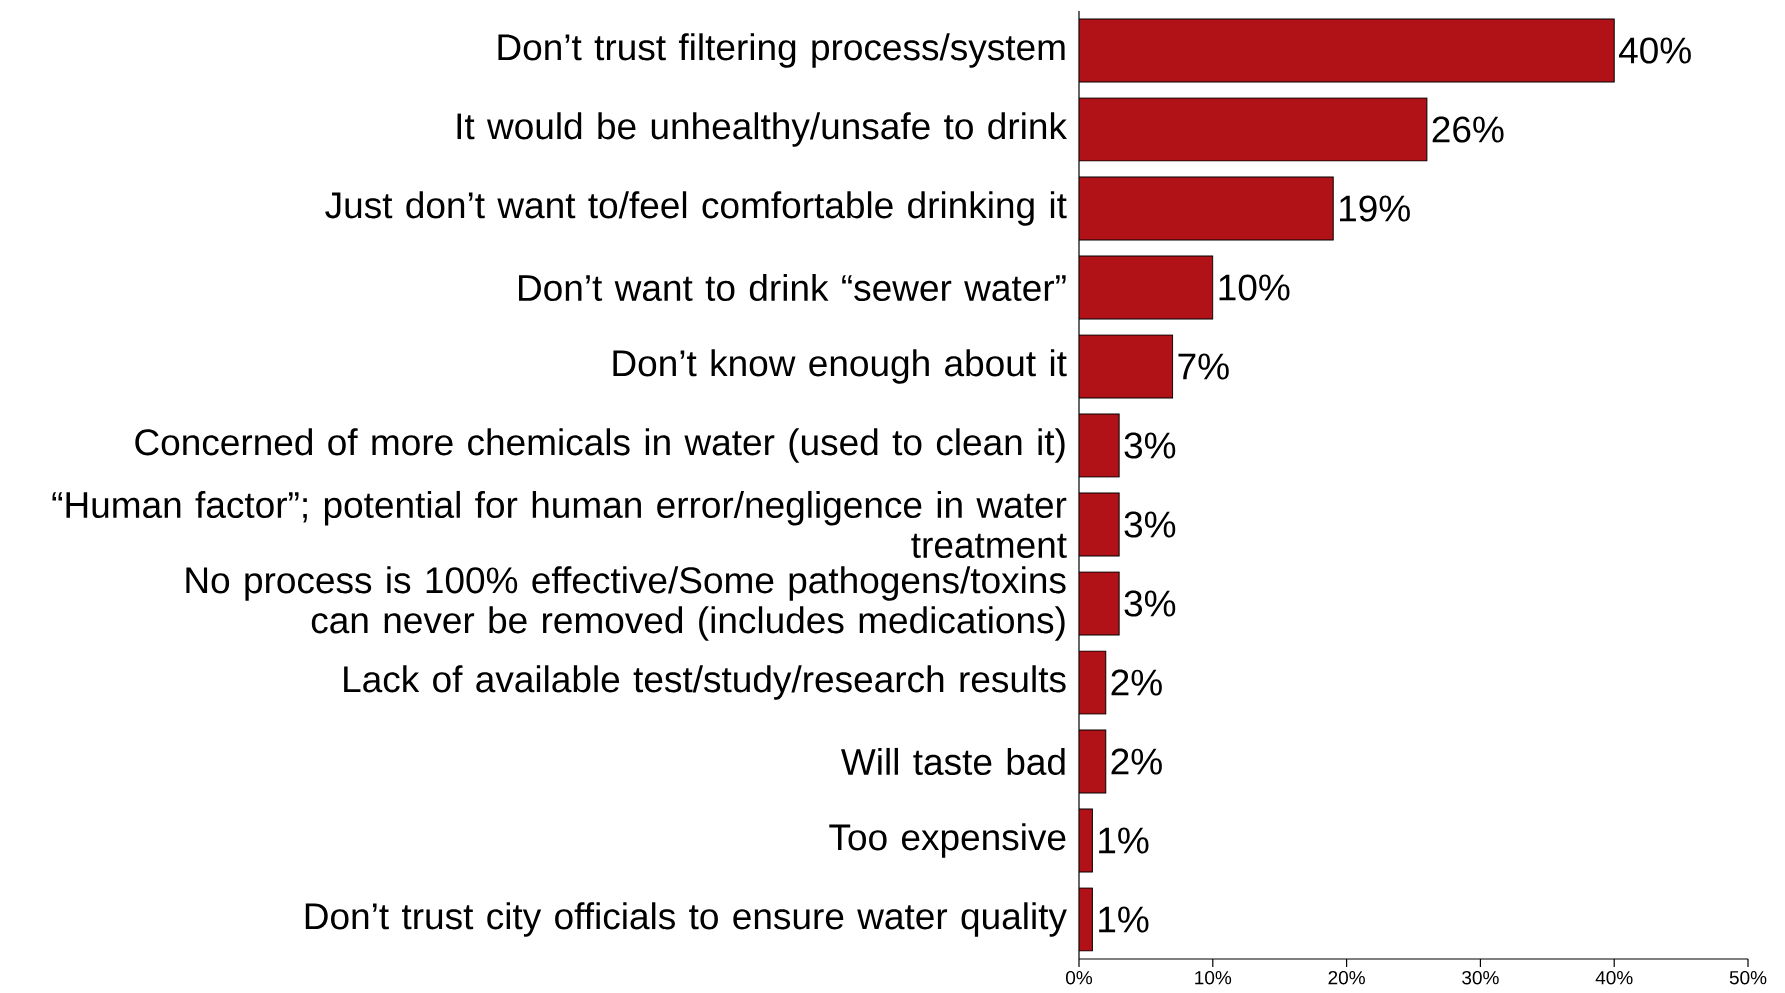 This screenshot has width=1785, height=993. What do you see at coordinates (947, 840) in the screenshot?
I see `y-tick-label: Too expensive` at bounding box center [947, 840].